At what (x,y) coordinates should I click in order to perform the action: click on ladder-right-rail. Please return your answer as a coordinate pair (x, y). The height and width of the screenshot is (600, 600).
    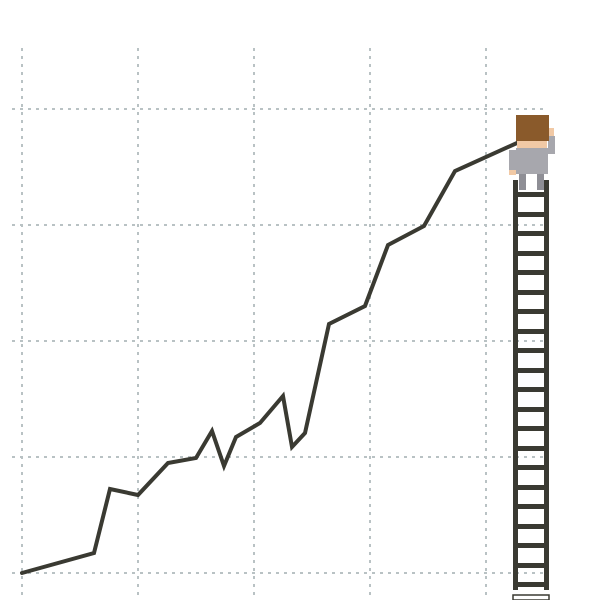
    Looking at the image, I should click on (546, 385).